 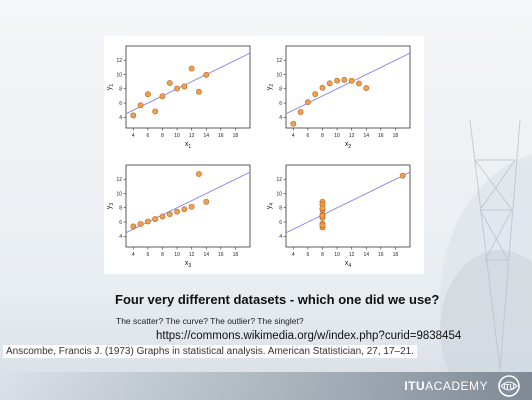 I want to click on y-axis-label: y4, so click(x=270, y=206).